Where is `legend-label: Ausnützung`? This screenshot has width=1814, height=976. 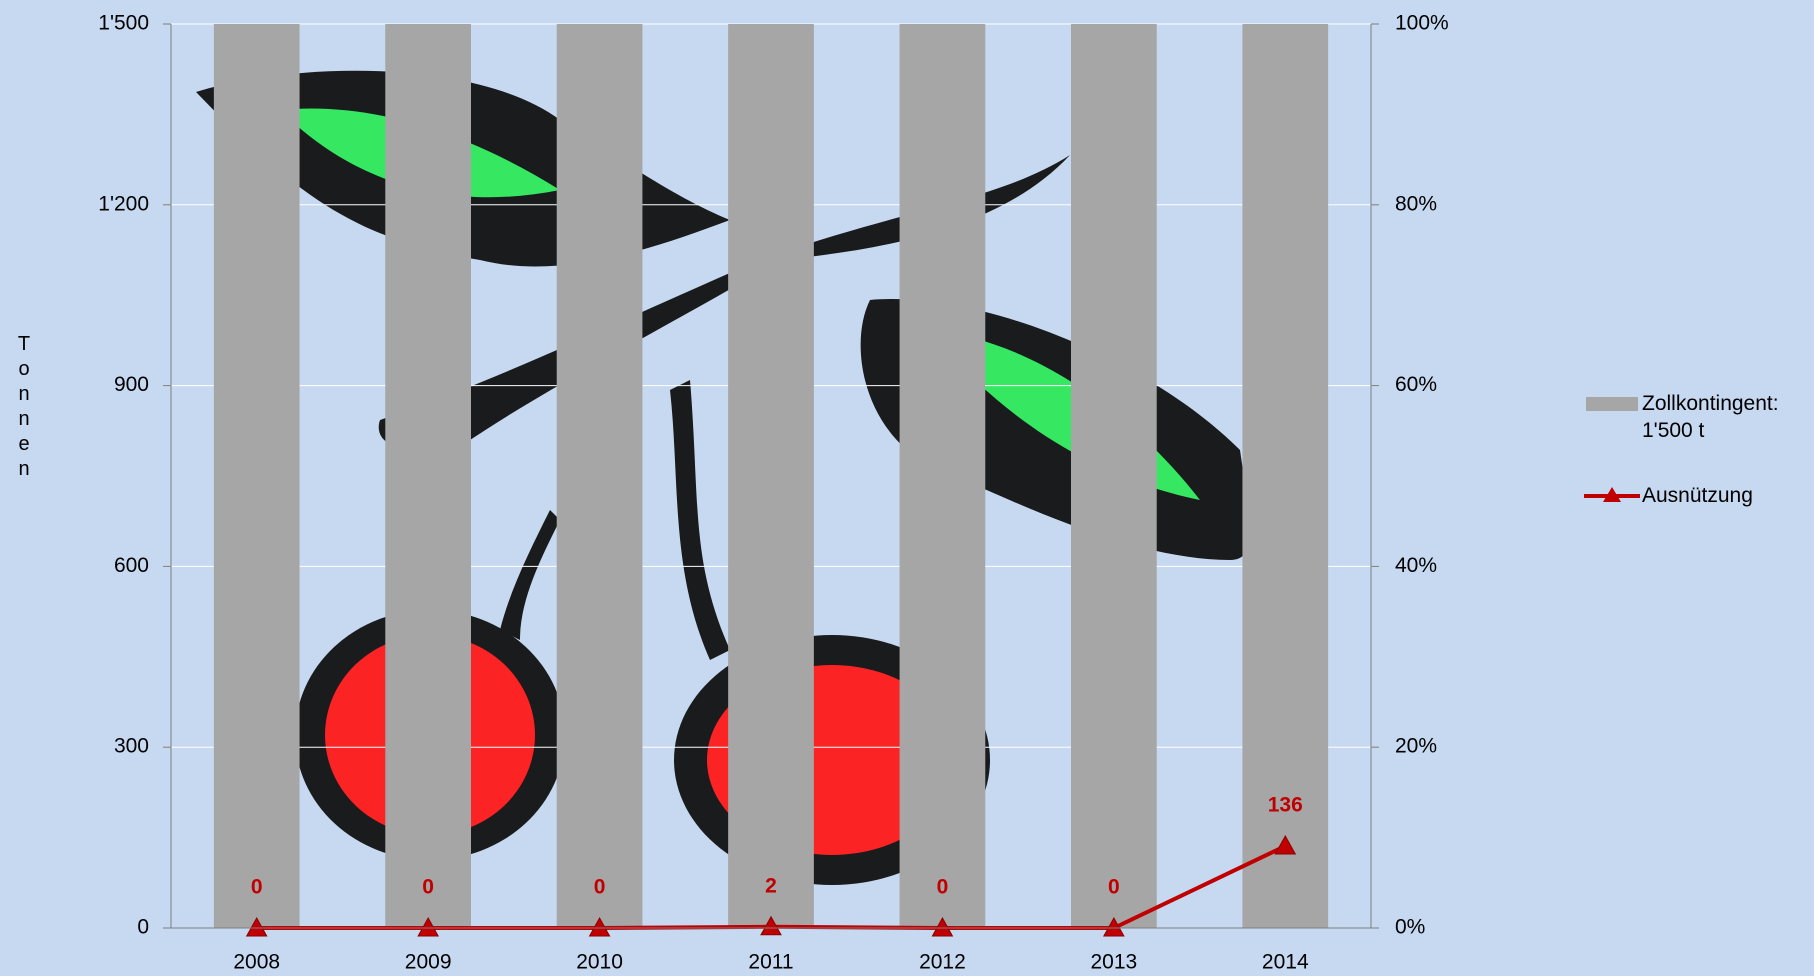
legend-label: Ausnützung is located at coordinates (1697, 495).